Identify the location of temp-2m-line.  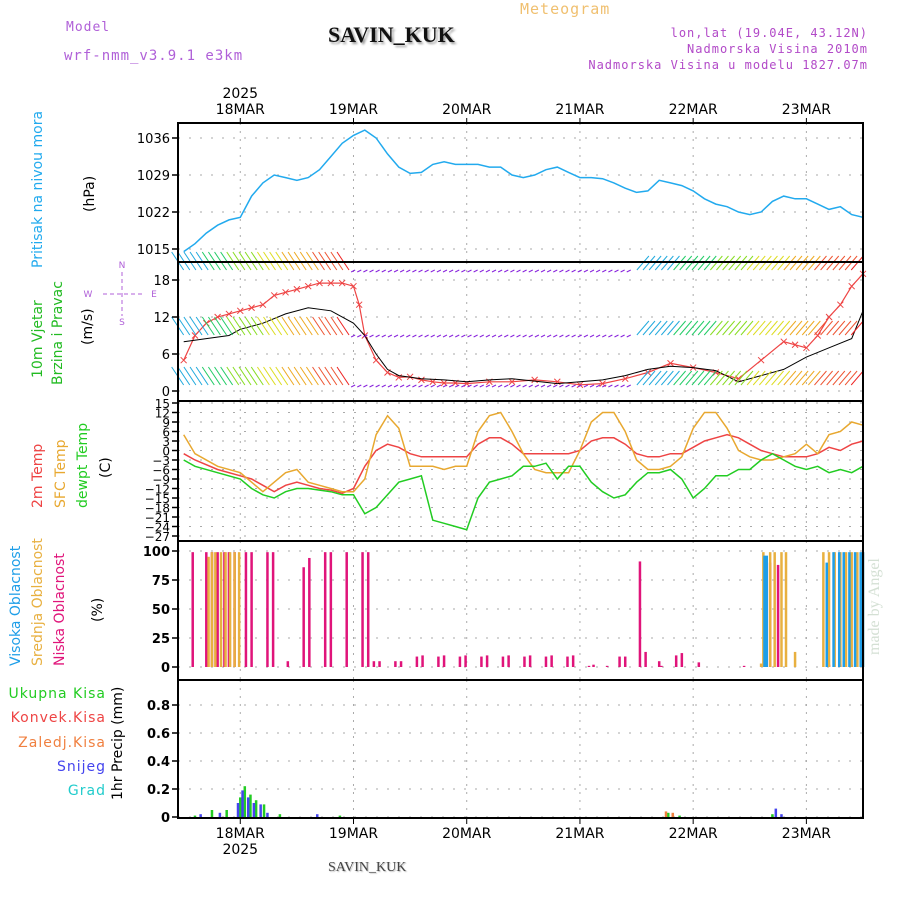
(523, 464).